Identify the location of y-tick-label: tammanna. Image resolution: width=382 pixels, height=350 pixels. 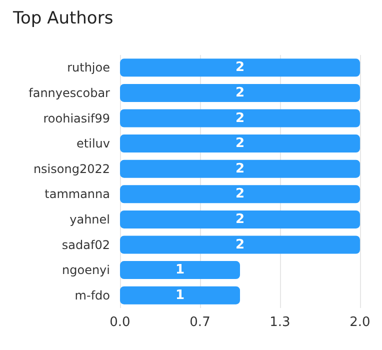
(77, 194).